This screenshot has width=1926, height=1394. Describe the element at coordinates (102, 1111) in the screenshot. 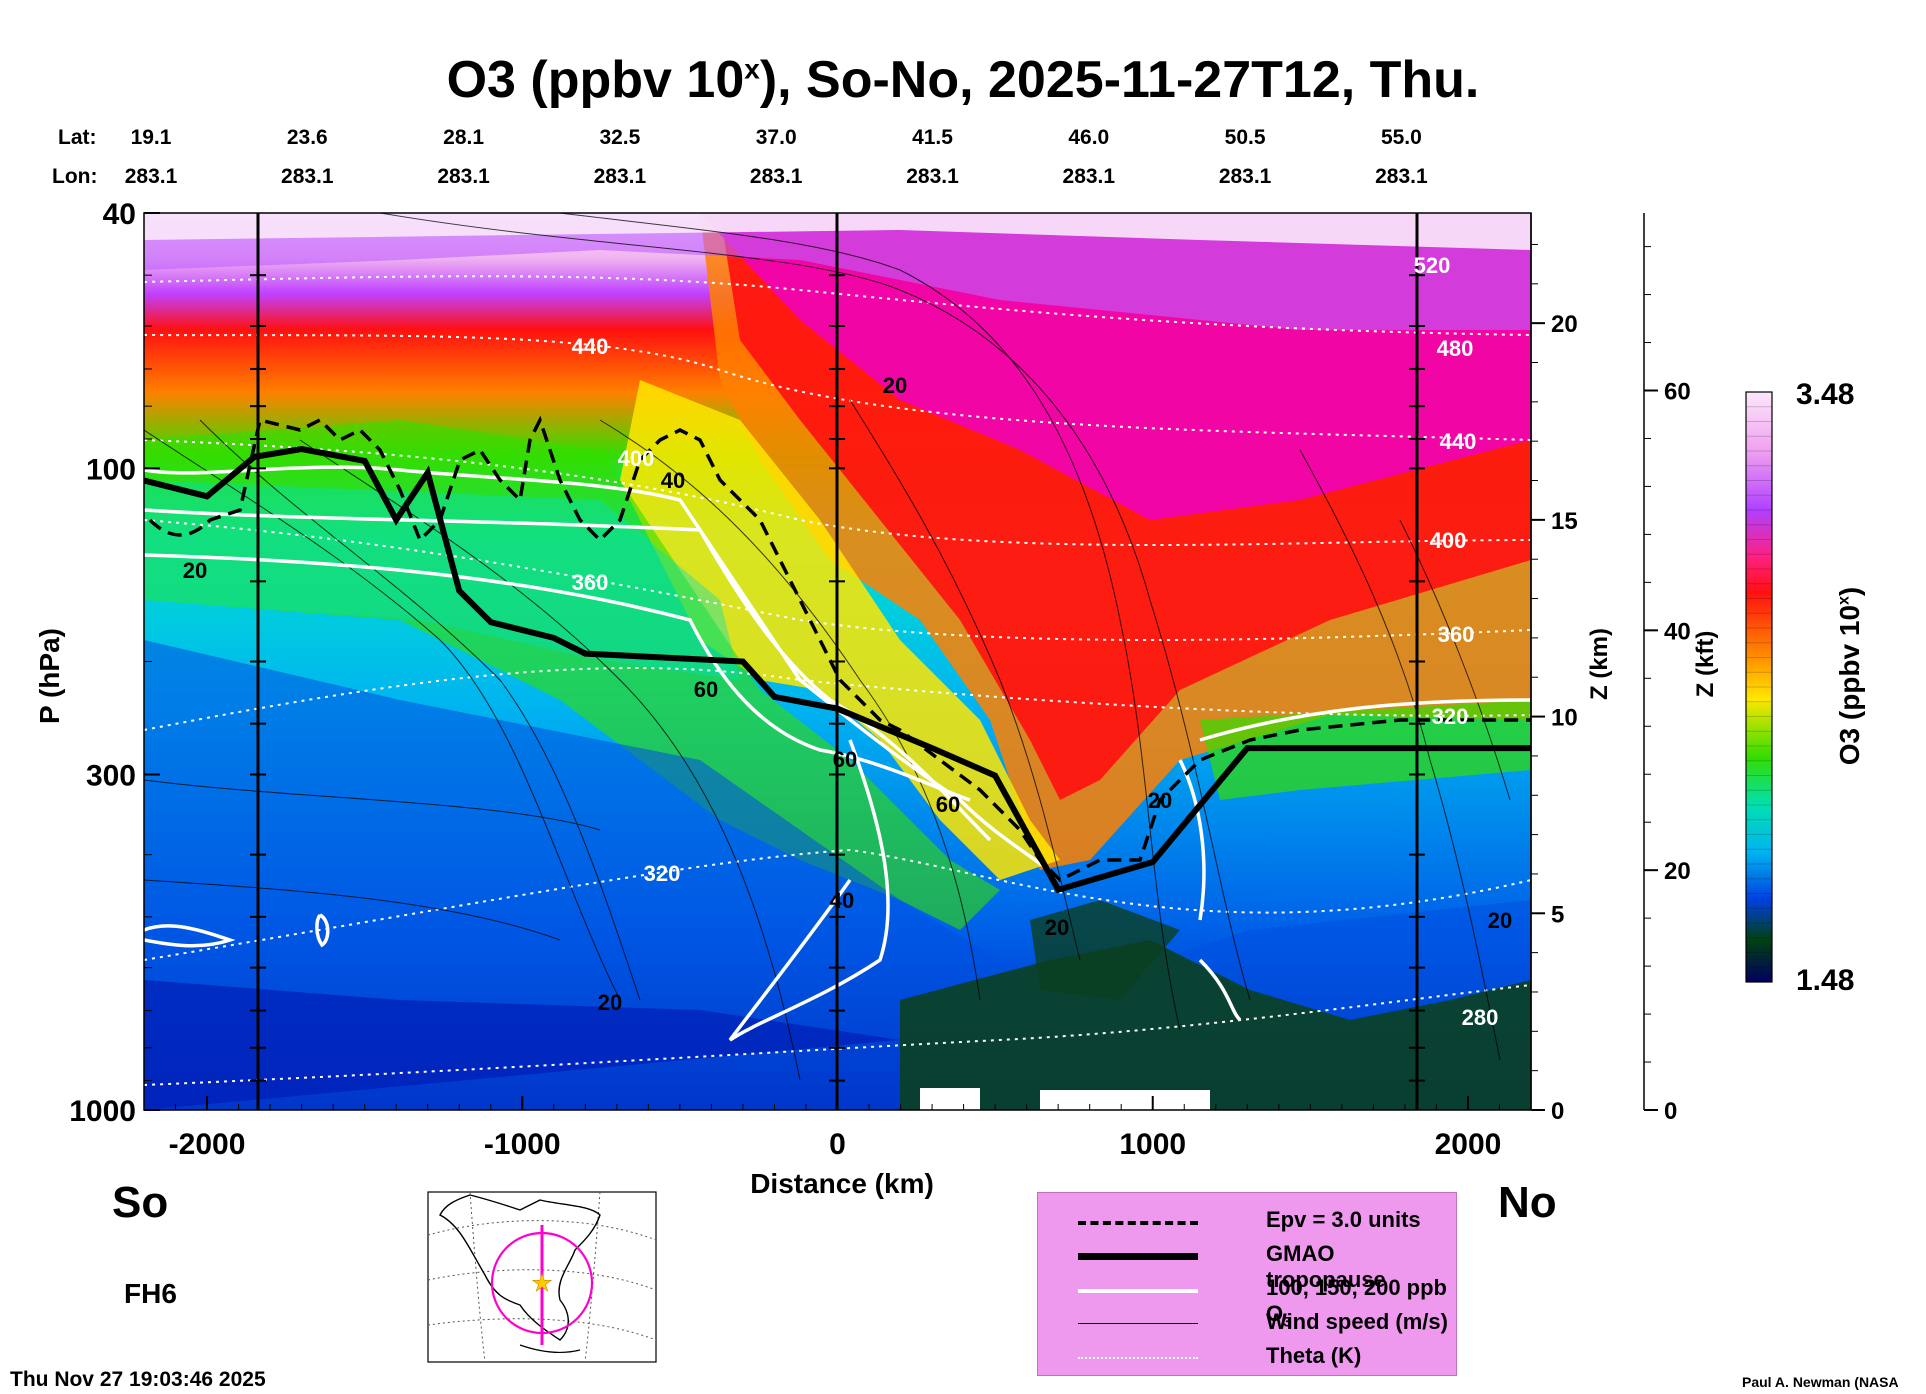

I see `p-tick-label: 1000` at that location.